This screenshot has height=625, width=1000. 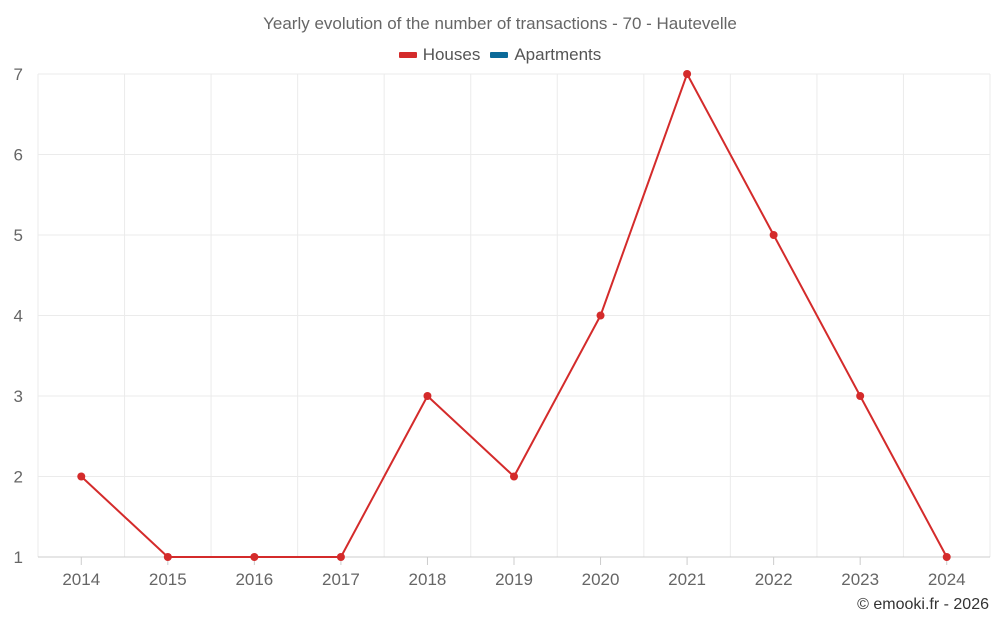 What do you see at coordinates (428, 579) in the screenshot?
I see `x-tick-label: 2018` at bounding box center [428, 579].